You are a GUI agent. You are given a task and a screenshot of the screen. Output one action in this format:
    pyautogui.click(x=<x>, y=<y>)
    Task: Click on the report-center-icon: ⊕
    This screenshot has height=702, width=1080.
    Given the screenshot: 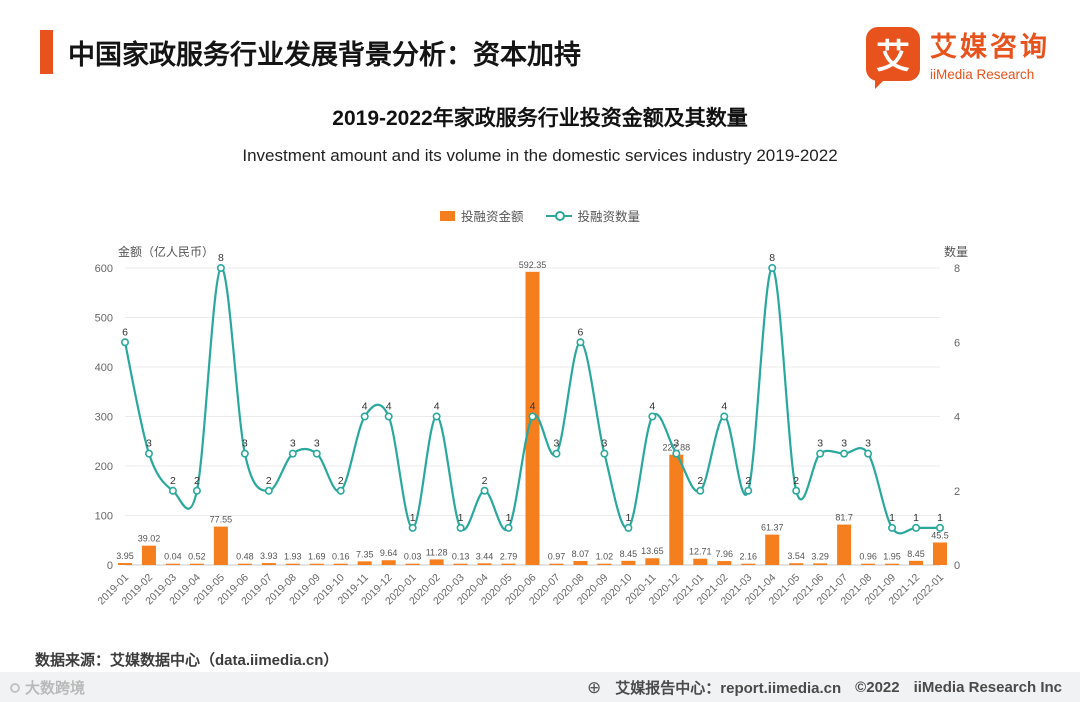 What is the action you would take?
    pyautogui.click(x=594, y=687)
    